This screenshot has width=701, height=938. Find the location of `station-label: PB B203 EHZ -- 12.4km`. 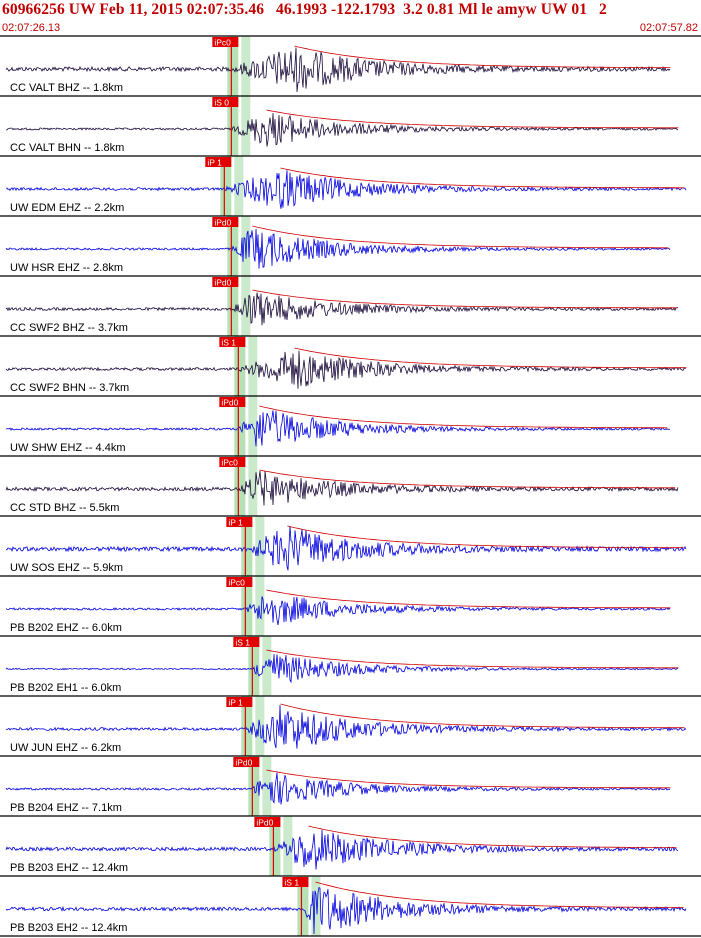

station-label: PB B203 EHZ -- 12.4km is located at coordinates (69, 868).